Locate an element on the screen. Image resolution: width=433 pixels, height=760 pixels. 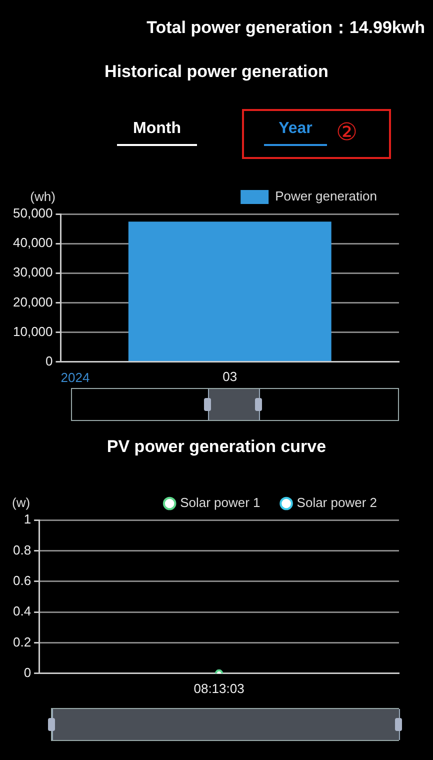
chart-title: Historical power generation is located at coordinates (217, 72).